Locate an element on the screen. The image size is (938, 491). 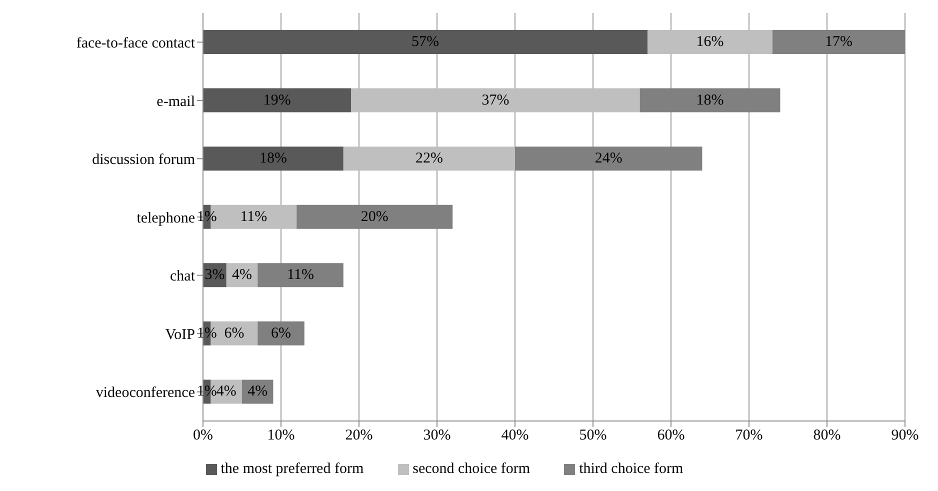
x-tick-label: 50% is located at coordinates (593, 436).